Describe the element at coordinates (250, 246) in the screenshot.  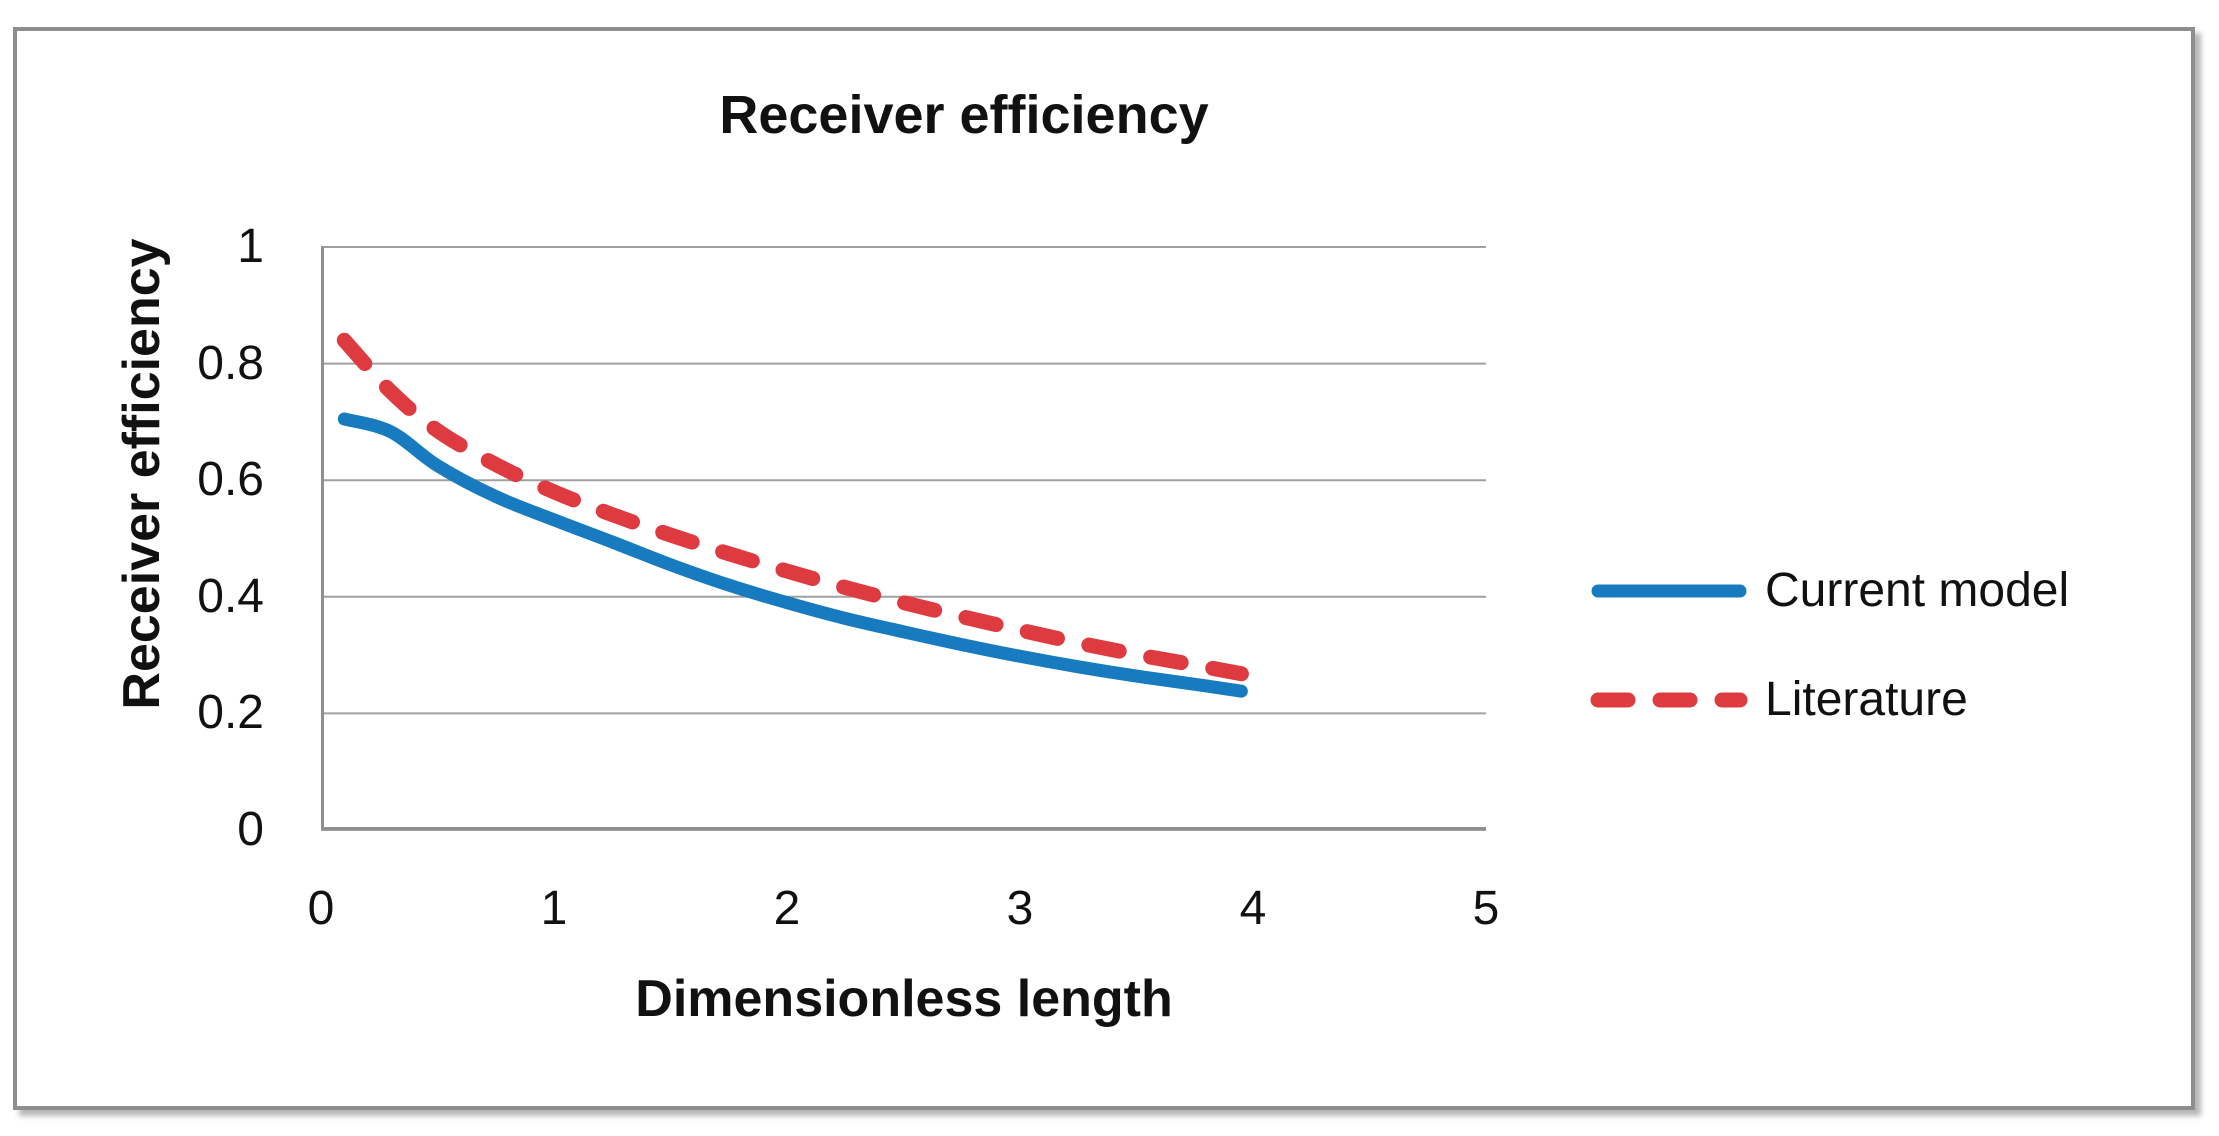
I see `y-tick-label: 1` at that location.